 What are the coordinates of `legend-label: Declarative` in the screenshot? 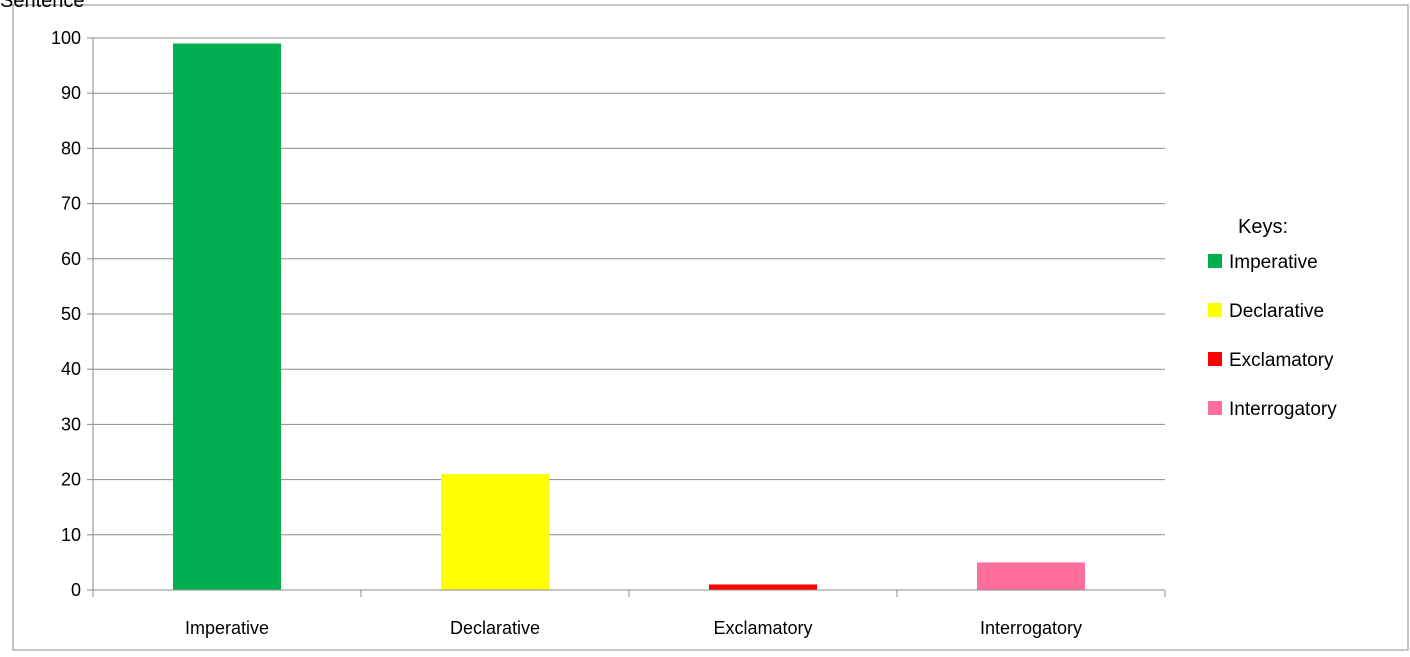 It's located at (1276, 311).